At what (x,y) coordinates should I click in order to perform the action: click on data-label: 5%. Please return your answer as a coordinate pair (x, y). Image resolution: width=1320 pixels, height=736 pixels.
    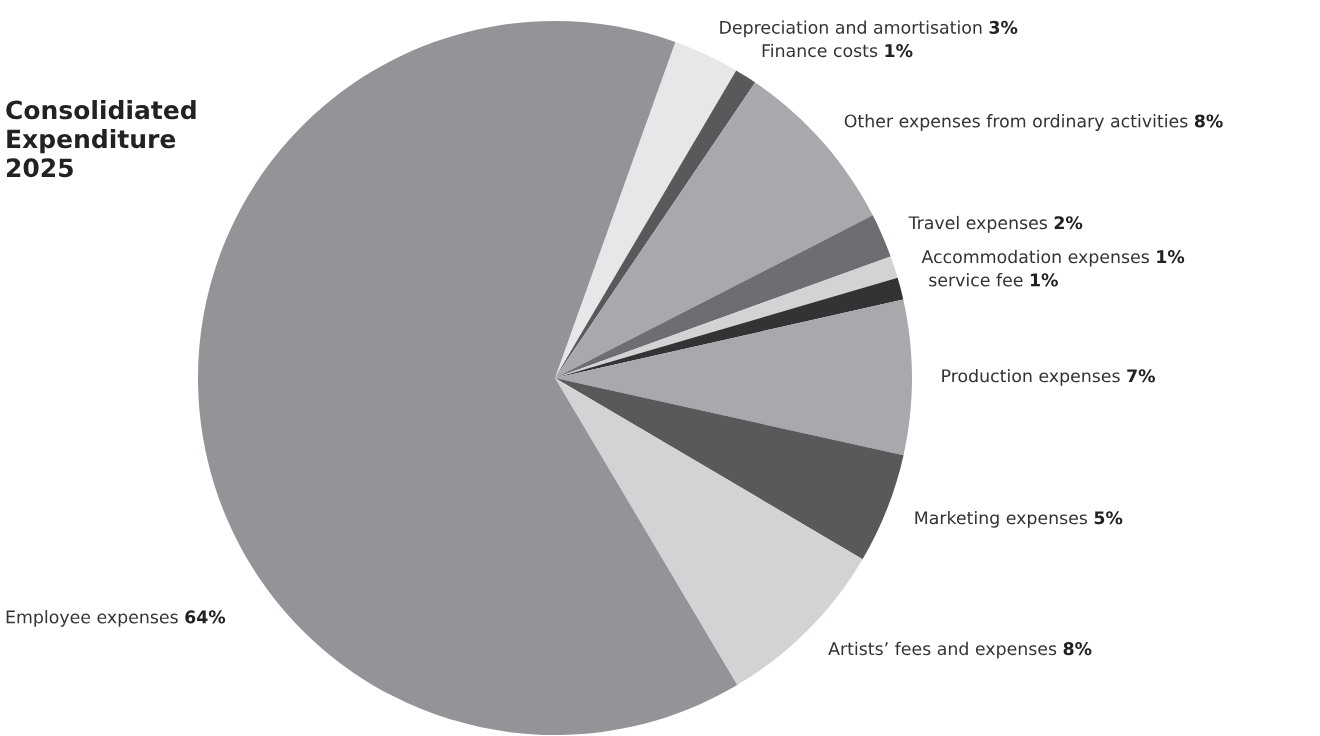
    Looking at the image, I should click on (1108, 518).